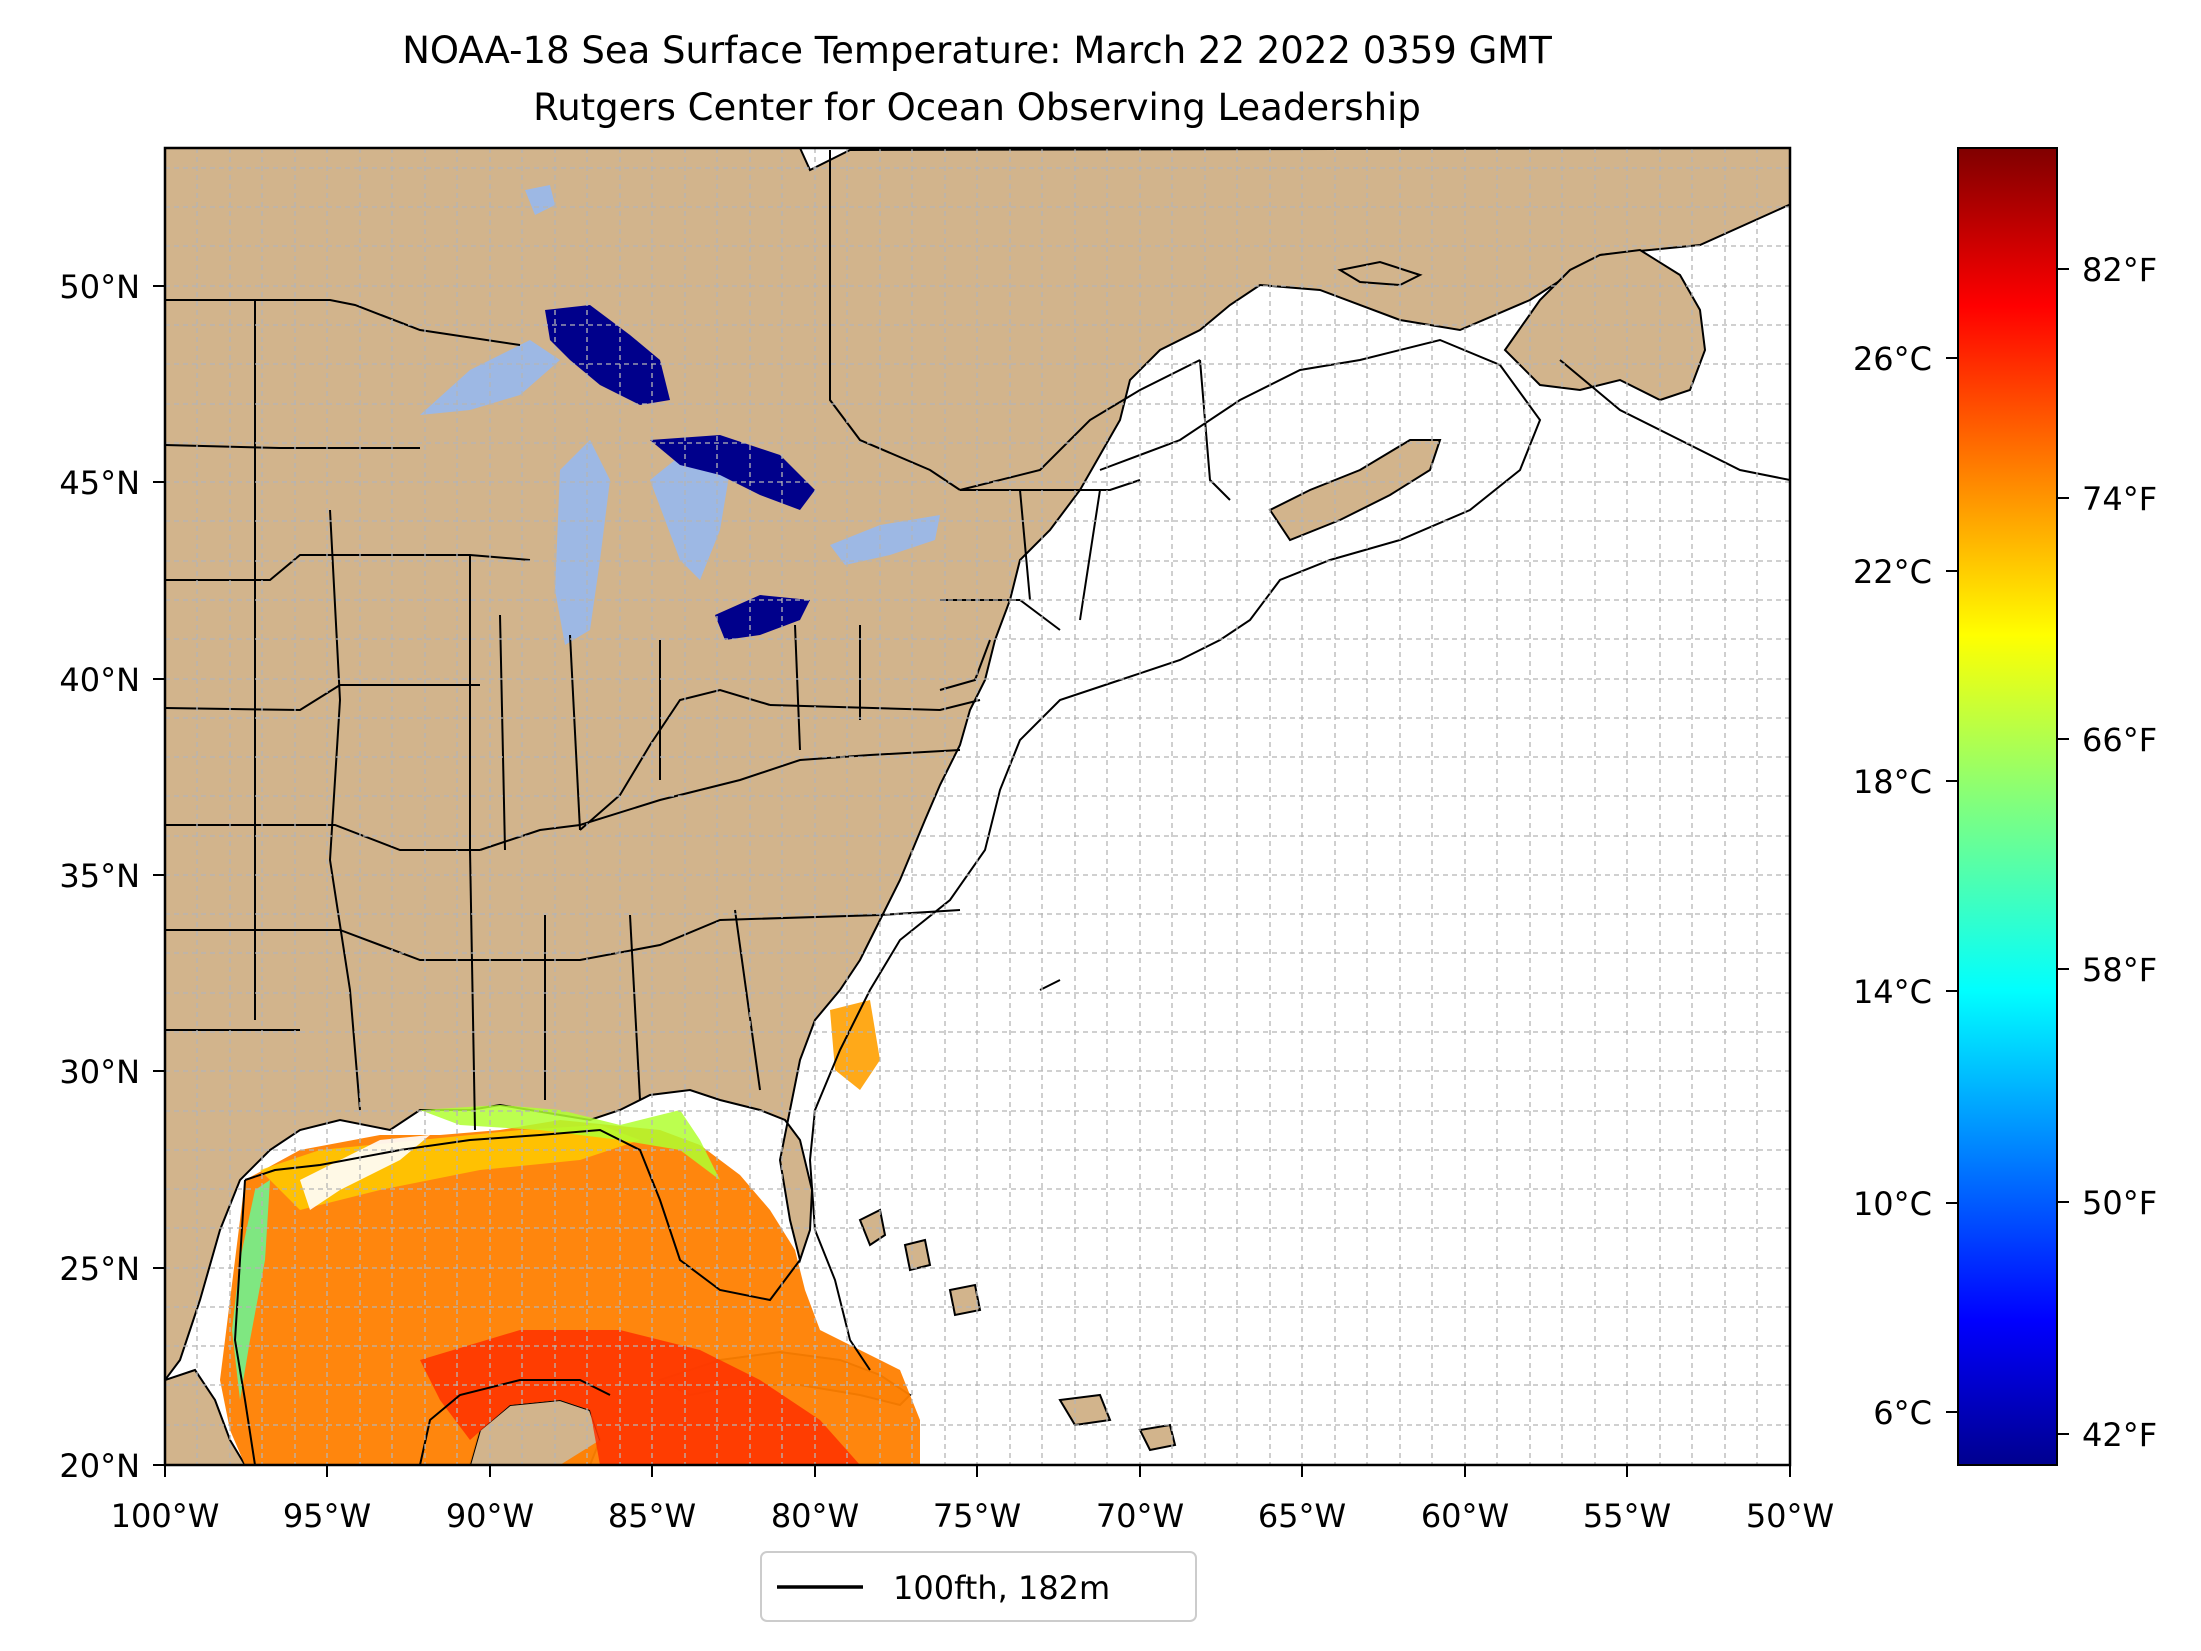 The width and height of the screenshot is (2201, 1651). What do you see at coordinates (1892, 1204) in the screenshot?
I see `colorbar-c-tick: 10°C` at bounding box center [1892, 1204].